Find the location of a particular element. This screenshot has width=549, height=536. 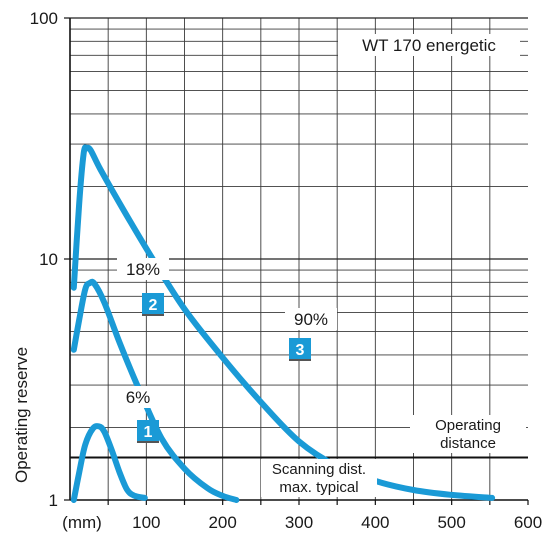

x-axis-unit-label: (mm) is located at coordinates (82, 522).